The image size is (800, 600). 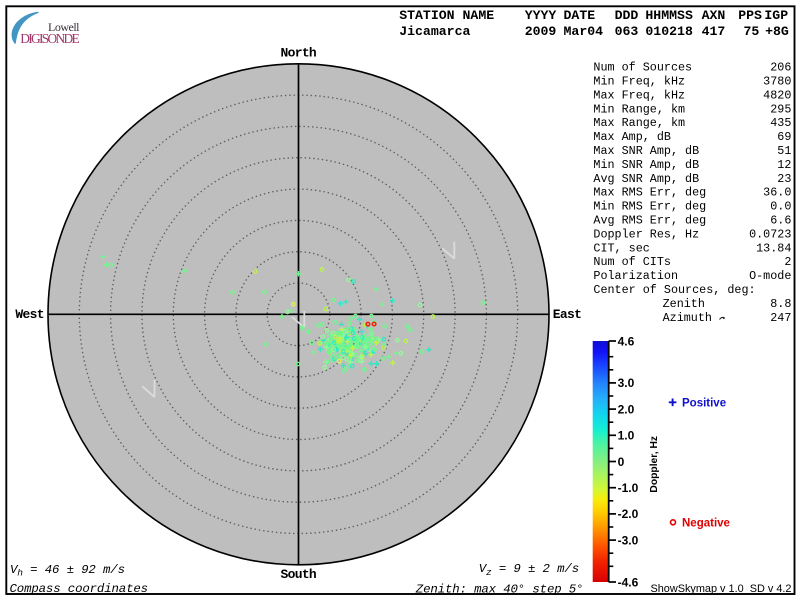 What do you see at coordinates (632, 137) in the screenshot?
I see `svg-text: Max Amp, dB` at bounding box center [632, 137].